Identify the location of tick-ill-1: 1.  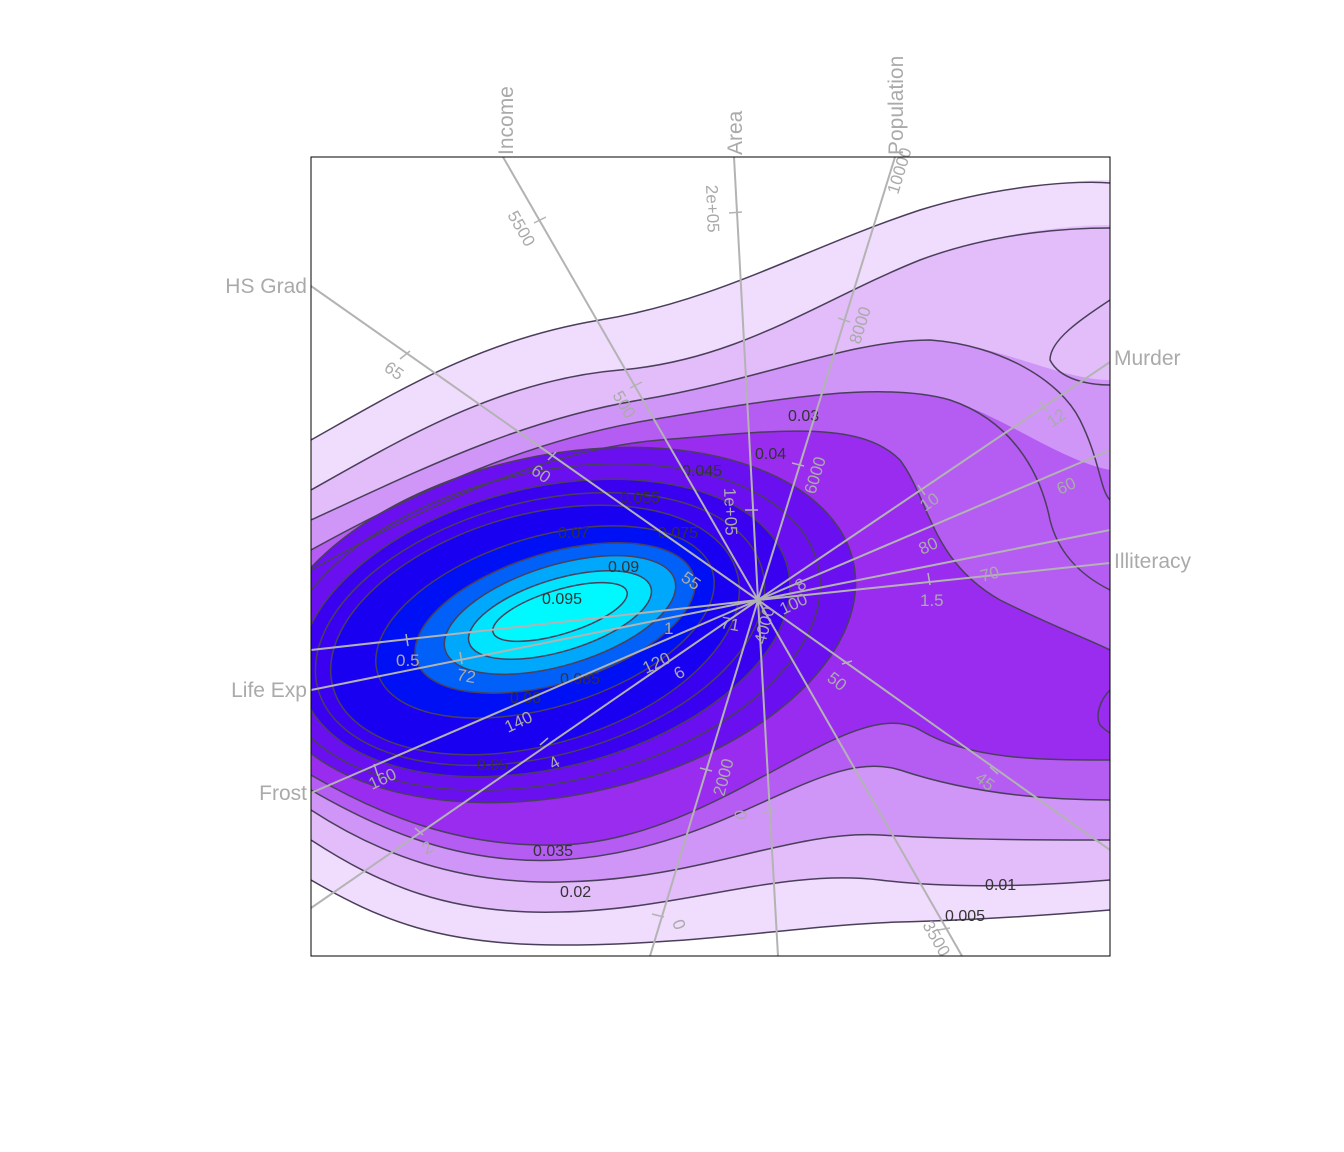
(668, 628).